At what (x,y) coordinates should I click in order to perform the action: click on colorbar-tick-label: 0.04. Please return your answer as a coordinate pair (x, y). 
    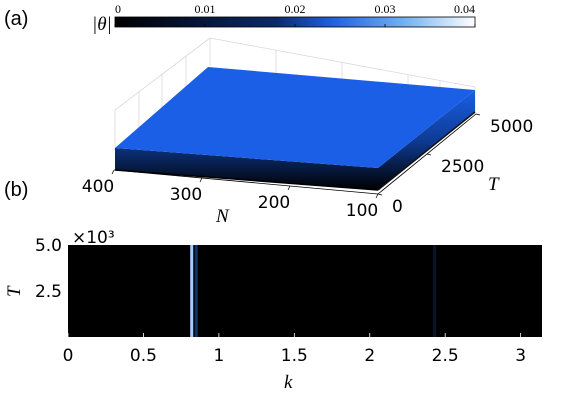
    Looking at the image, I should click on (464, 9).